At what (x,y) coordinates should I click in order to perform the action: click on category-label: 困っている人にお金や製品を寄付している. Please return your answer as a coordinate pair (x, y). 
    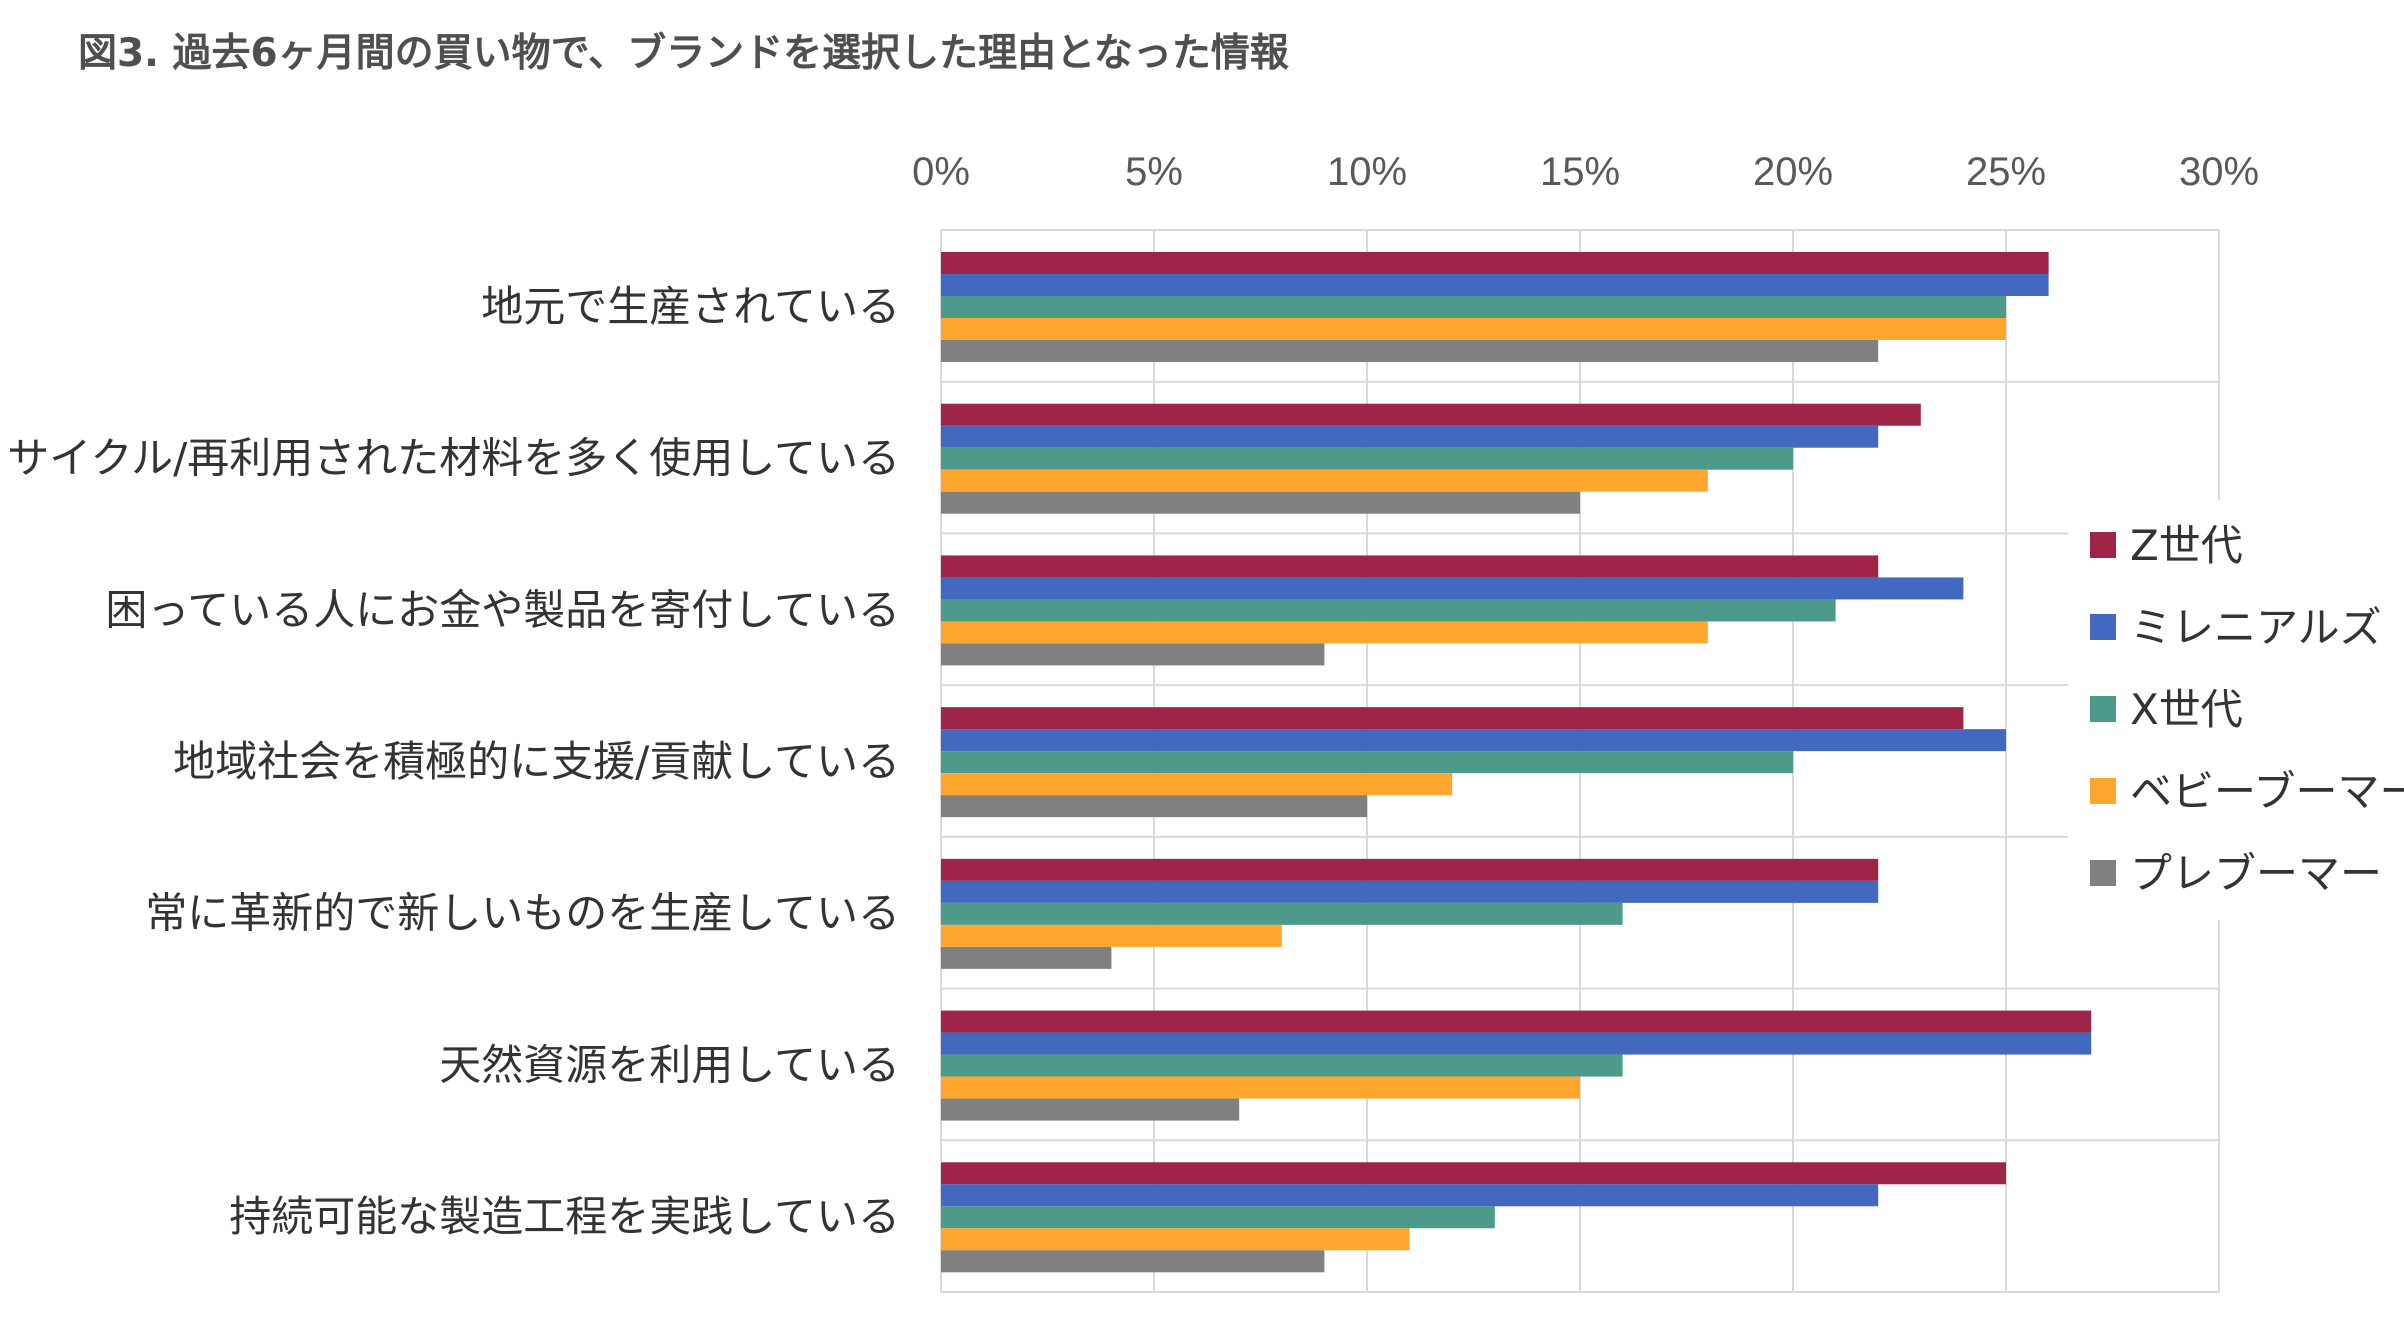
    Looking at the image, I should click on (502, 609).